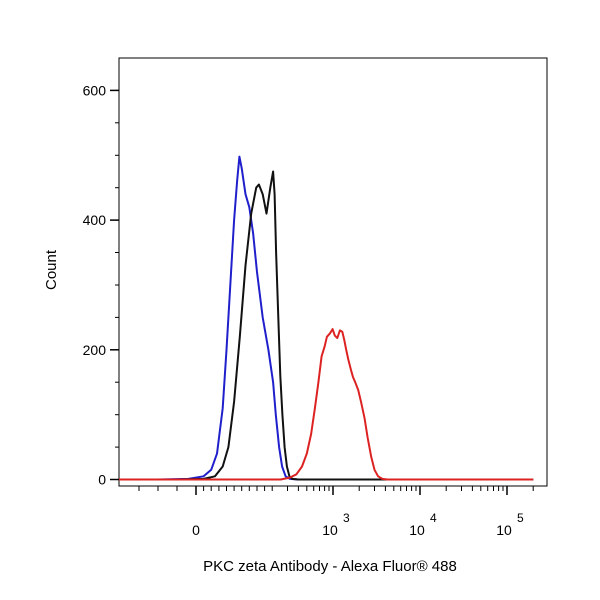 The height and width of the screenshot is (600, 600). What do you see at coordinates (520, 518) in the screenshot?
I see `x-tick-exponent: 5` at bounding box center [520, 518].